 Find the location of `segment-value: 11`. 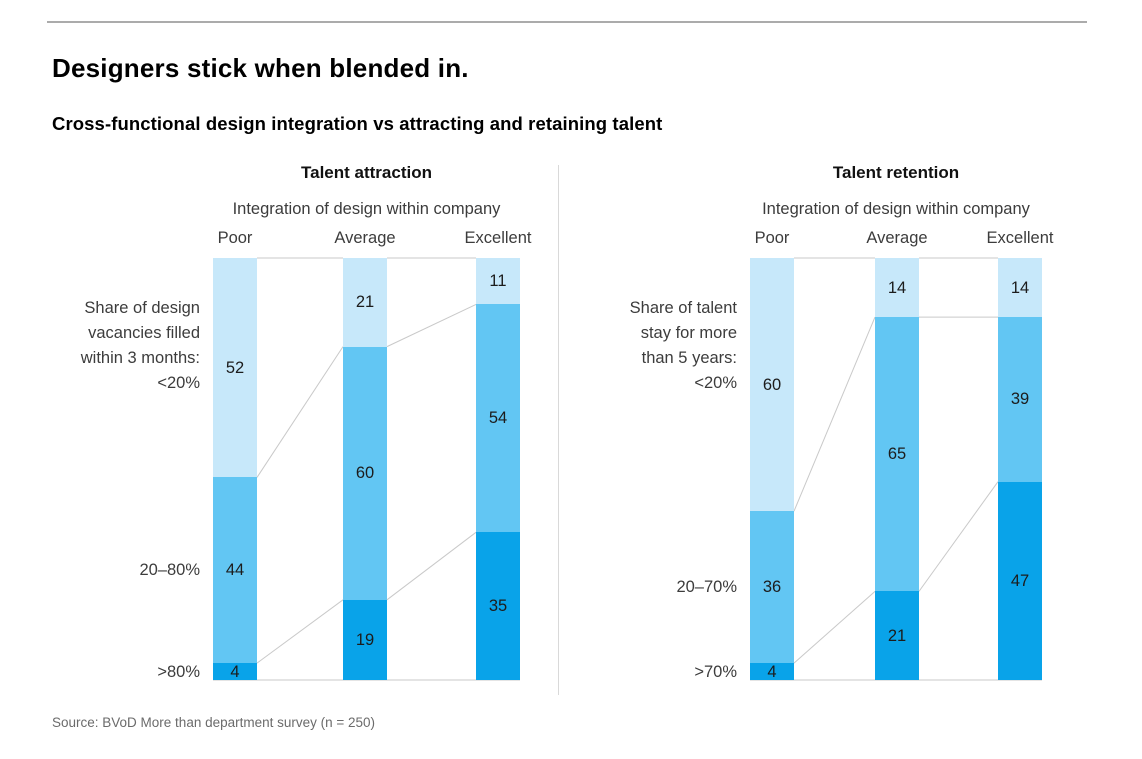

segment-value: 11 is located at coordinates (498, 281).